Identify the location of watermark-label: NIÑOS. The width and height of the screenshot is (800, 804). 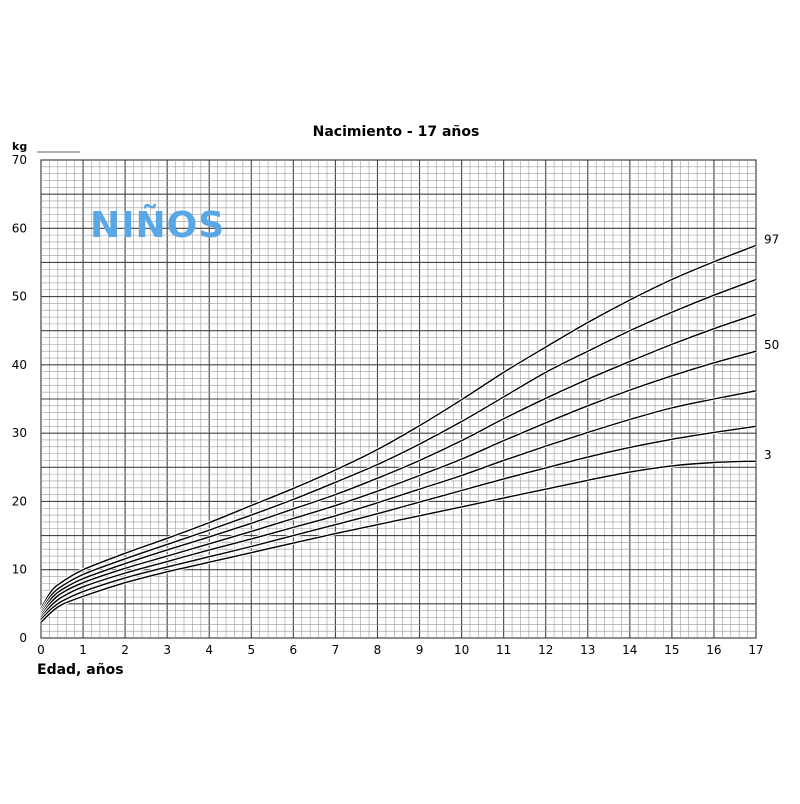
(157, 225).